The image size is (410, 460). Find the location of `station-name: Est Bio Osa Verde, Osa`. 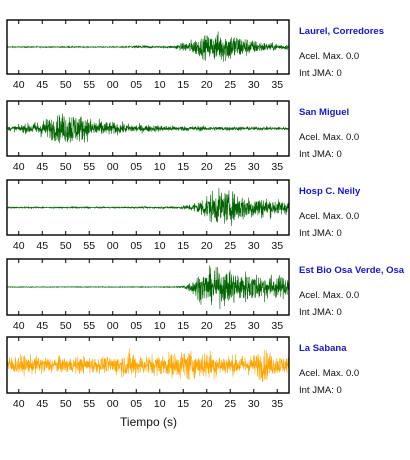

station-name: Est Bio Osa Verde, Osa is located at coordinates (352, 270).